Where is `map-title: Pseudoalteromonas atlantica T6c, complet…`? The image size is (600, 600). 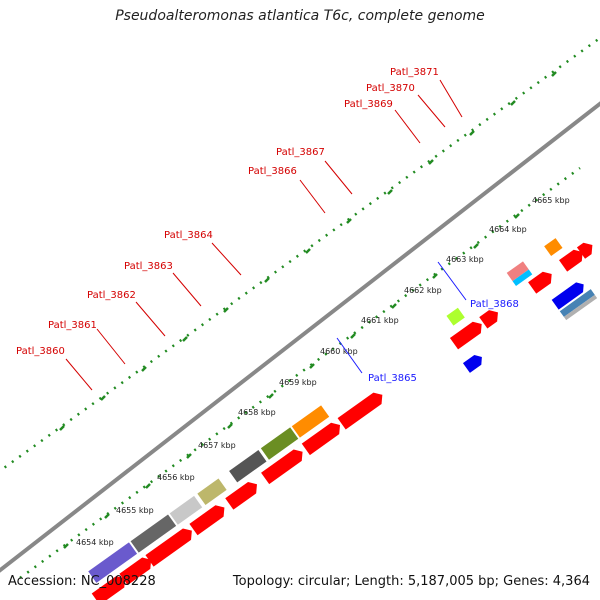 map-title: Pseudoalteromonas atlantica T6c, complet… is located at coordinates (300, 16).